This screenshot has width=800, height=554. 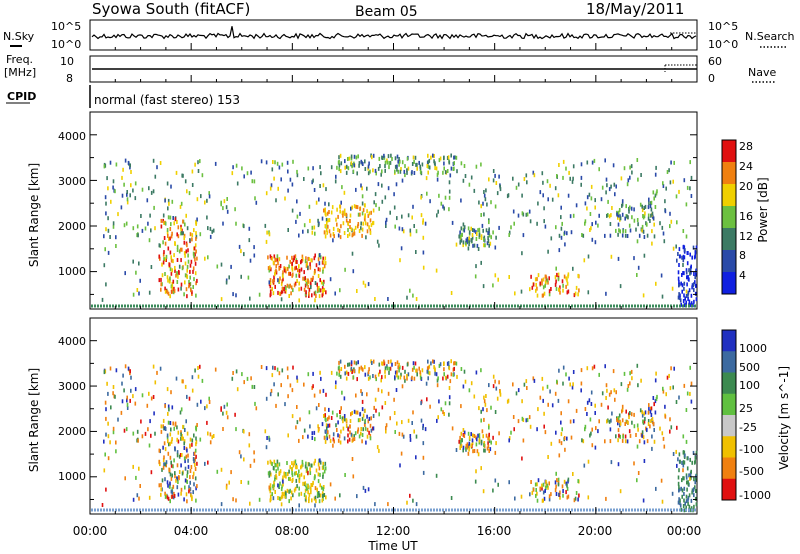 What do you see at coordinates (191, 531) in the screenshot?
I see `x-tick-0400: 04:00` at bounding box center [191, 531].